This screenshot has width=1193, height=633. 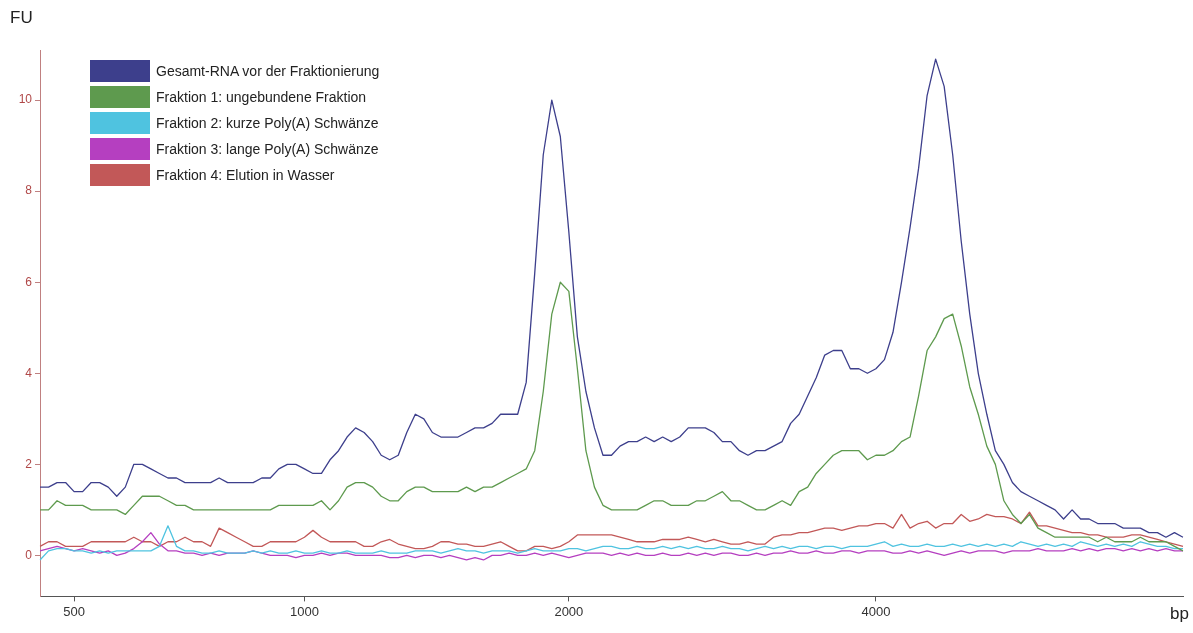 I want to click on y-tick-label: 2, so click(x=29, y=463).